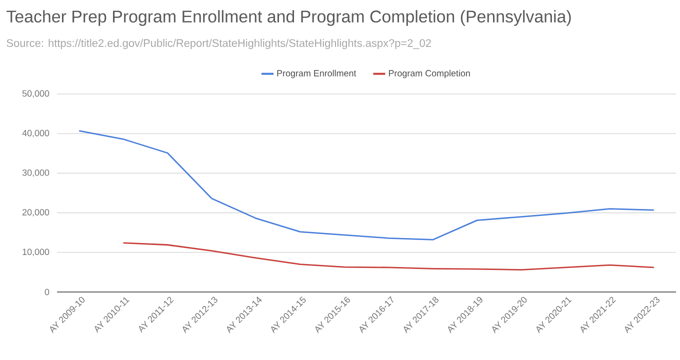  Describe the element at coordinates (36, 252) in the screenshot. I see `y-tick-label: 10,000` at that location.